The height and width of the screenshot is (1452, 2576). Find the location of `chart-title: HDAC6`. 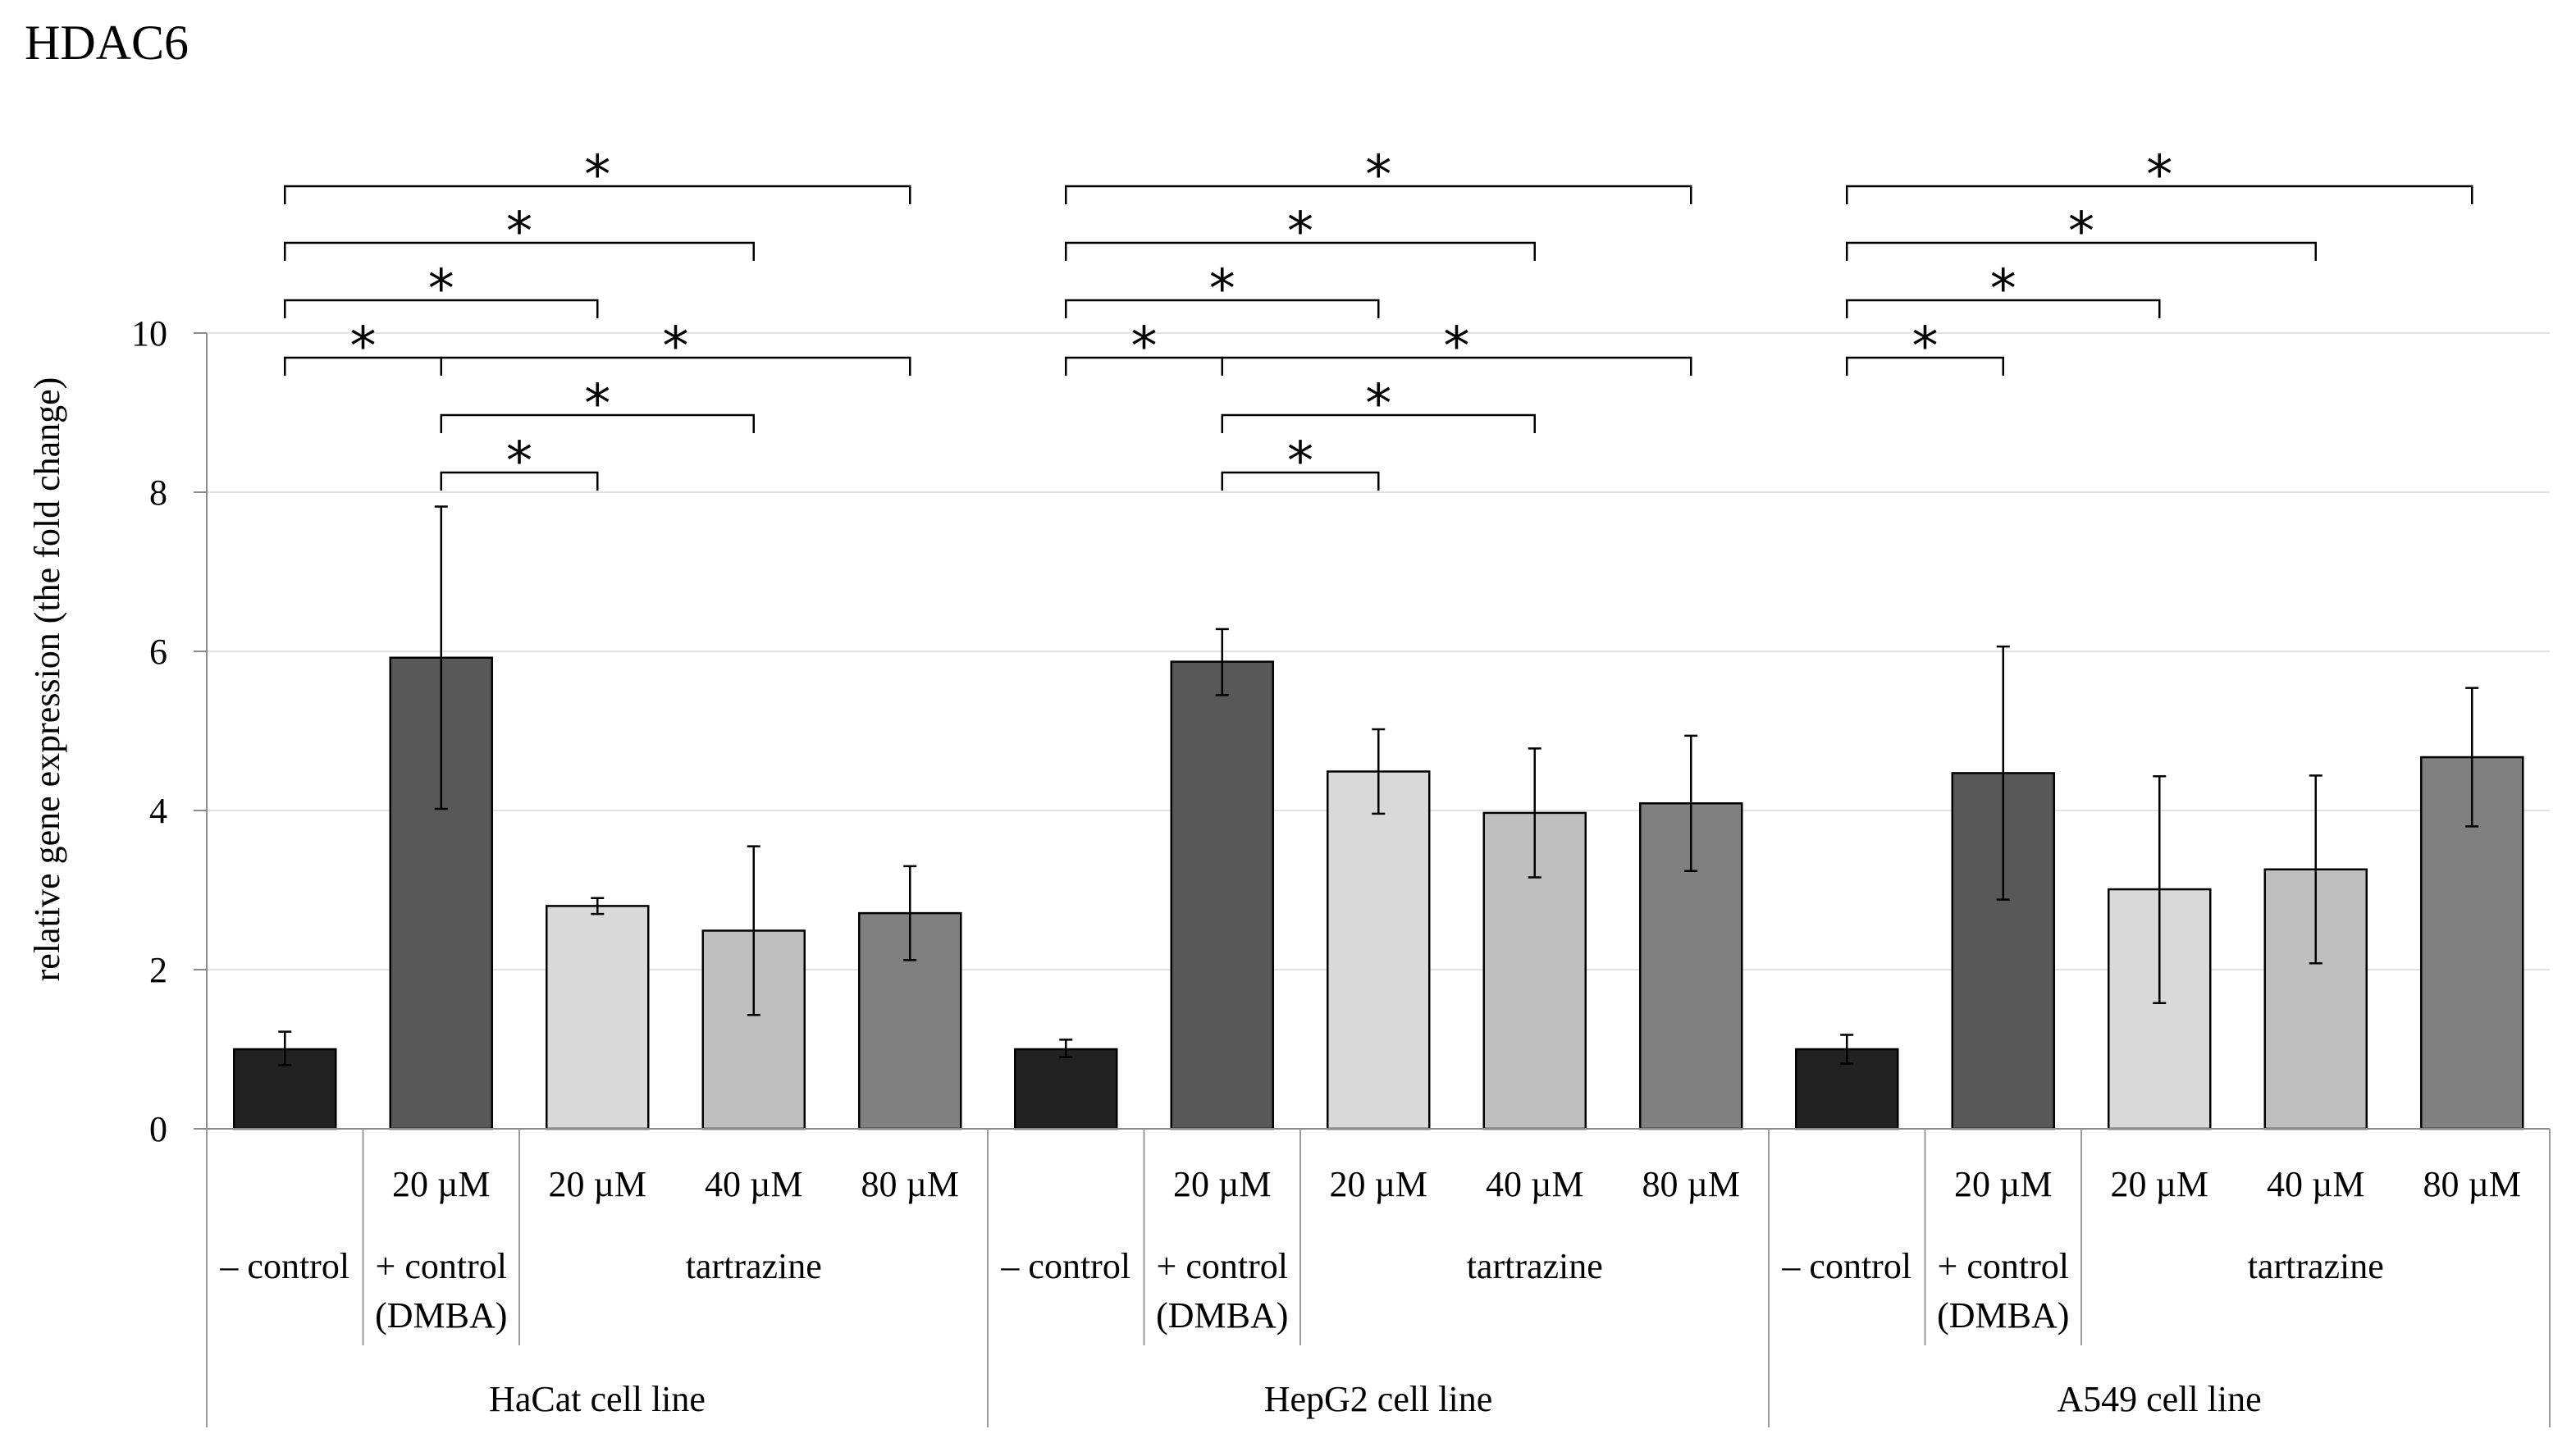

chart-title: HDAC6 is located at coordinates (107, 43).